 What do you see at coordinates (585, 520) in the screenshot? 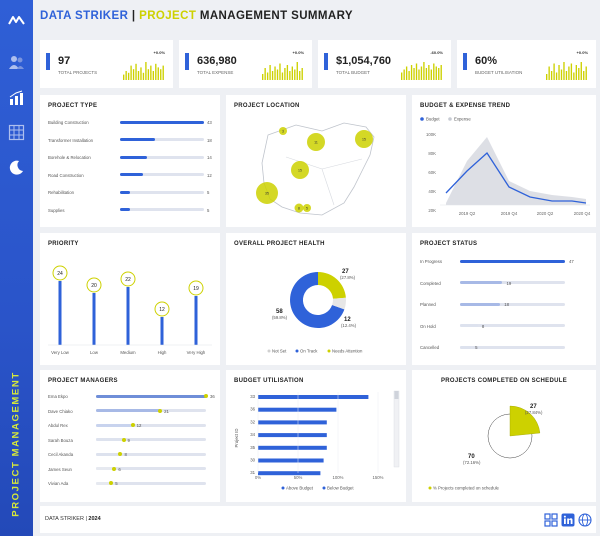
I see `globe-icon` at bounding box center [585, 520].